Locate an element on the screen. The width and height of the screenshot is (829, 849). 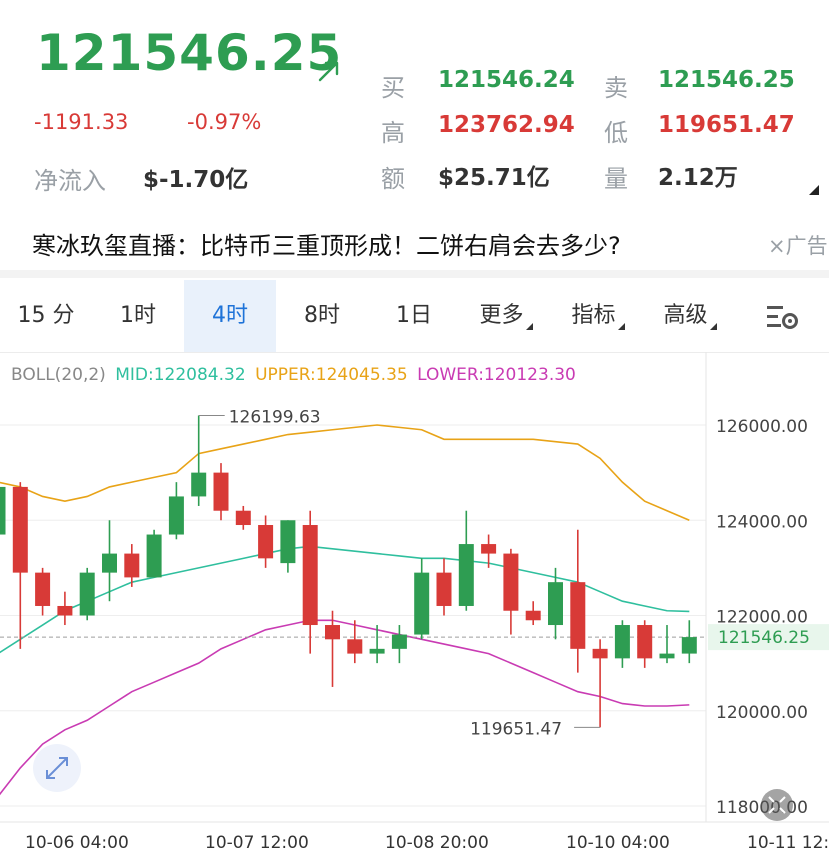
tab-1d: 1日 is located at coordinates (414, 315).